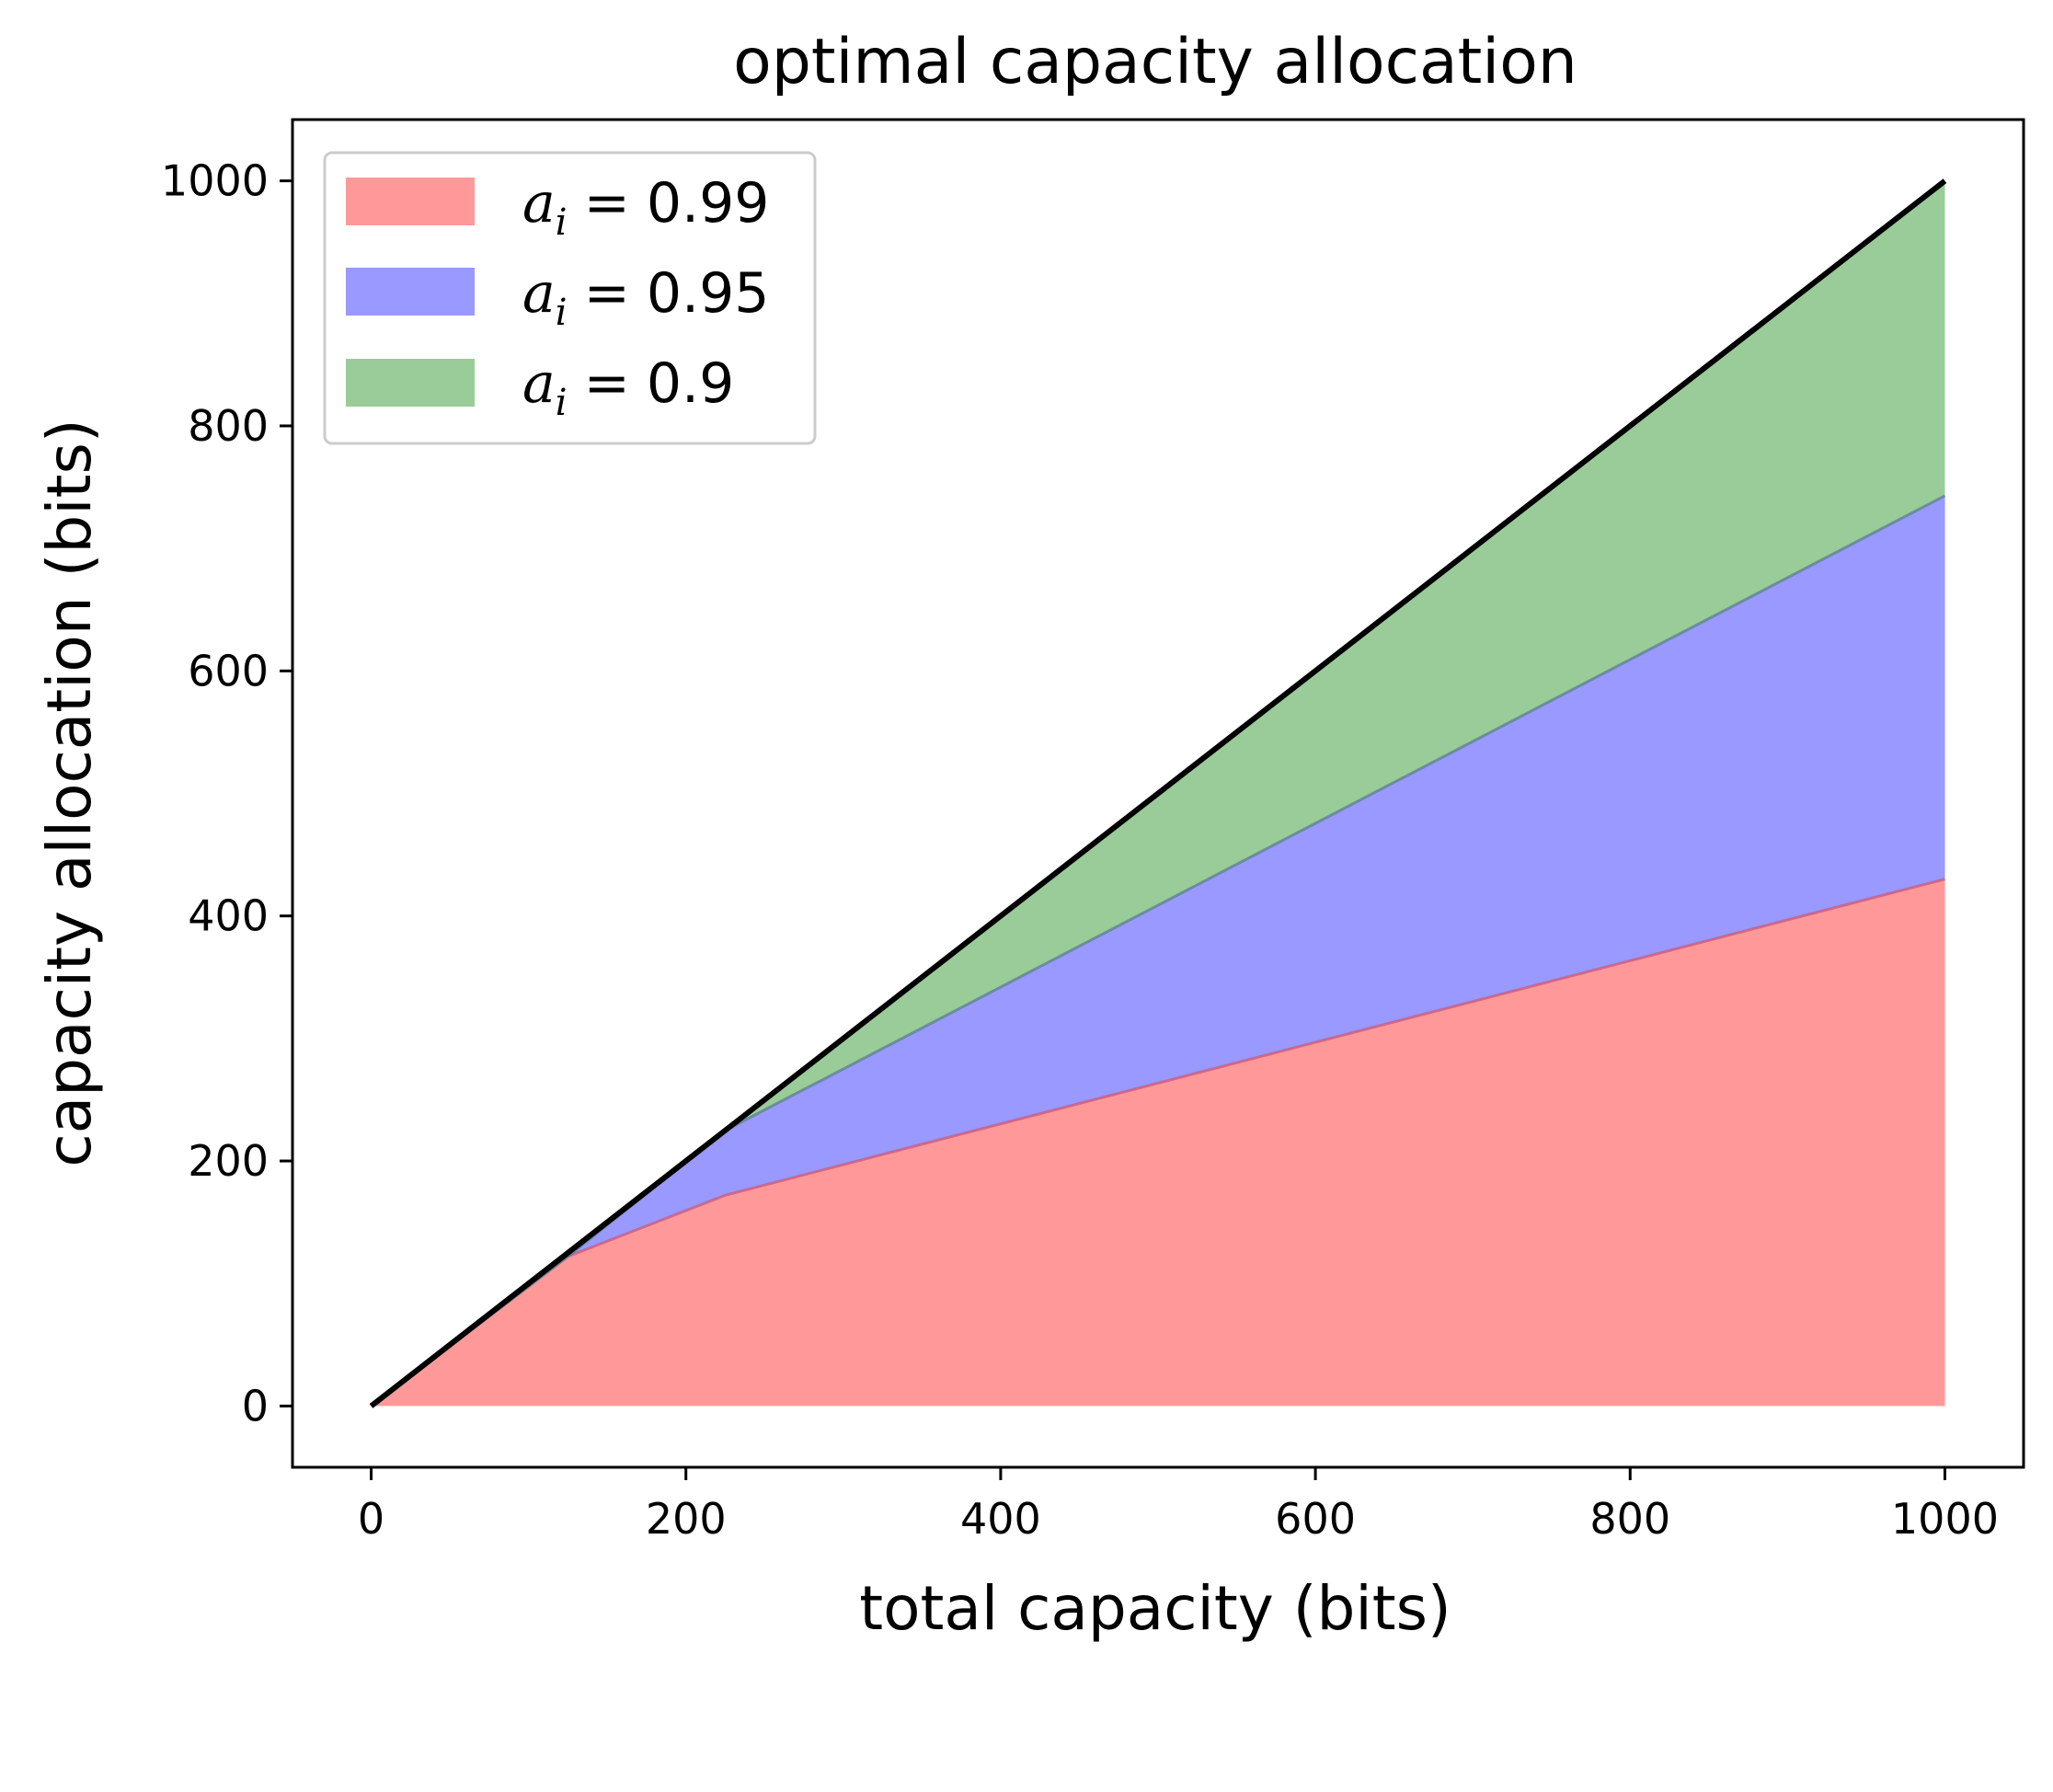  I want to click on y-tick-label: 400, so click(228, 916).